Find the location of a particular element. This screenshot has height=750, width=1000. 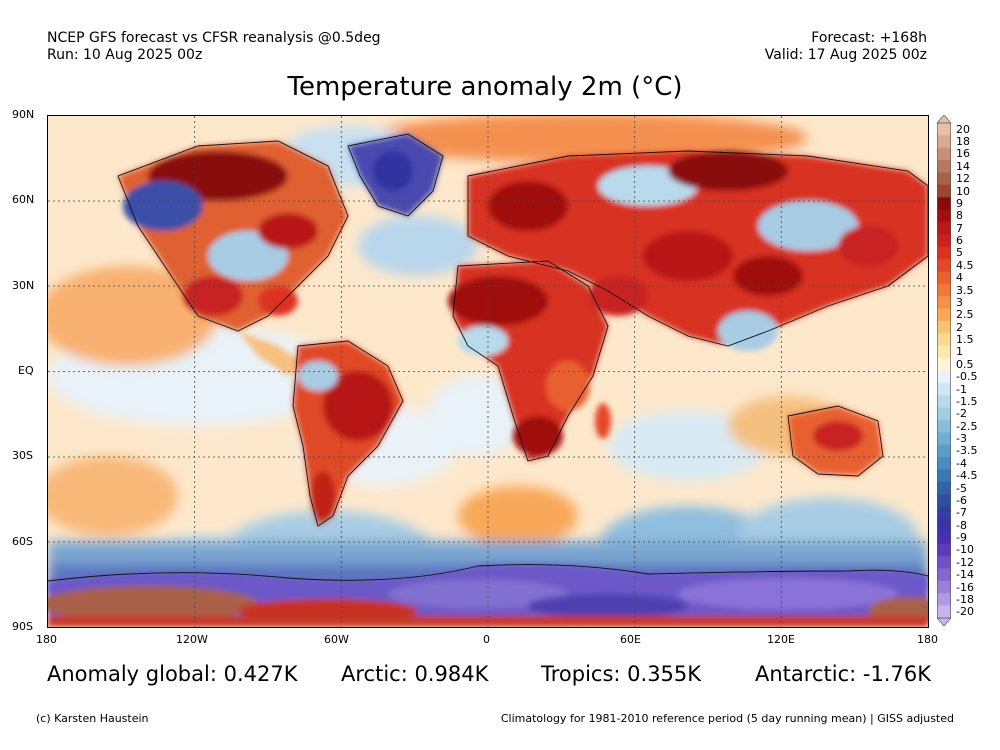

colorbar-label: -10 is located at coordinates (965, 550).